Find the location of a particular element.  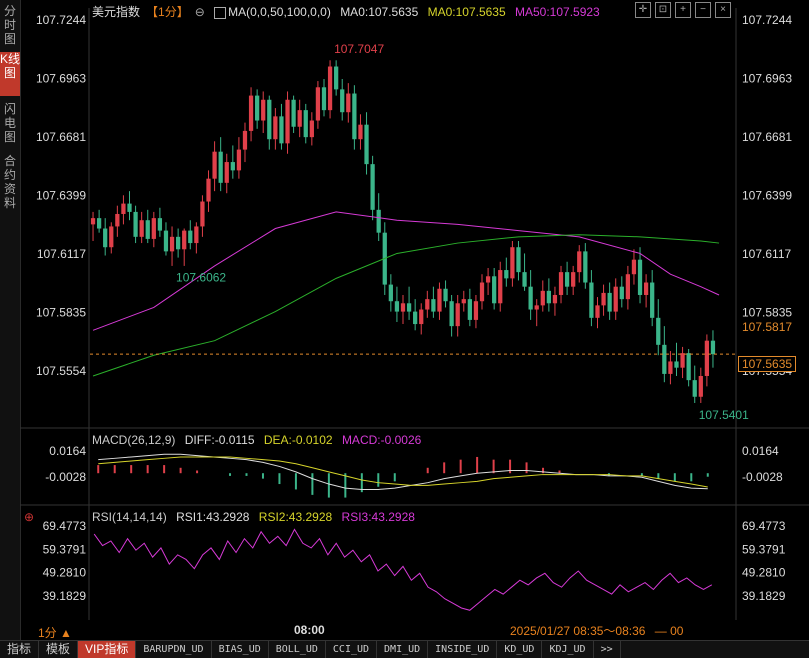

y-tick-label-left: 107.7244 is located at coordinates (61, 20).